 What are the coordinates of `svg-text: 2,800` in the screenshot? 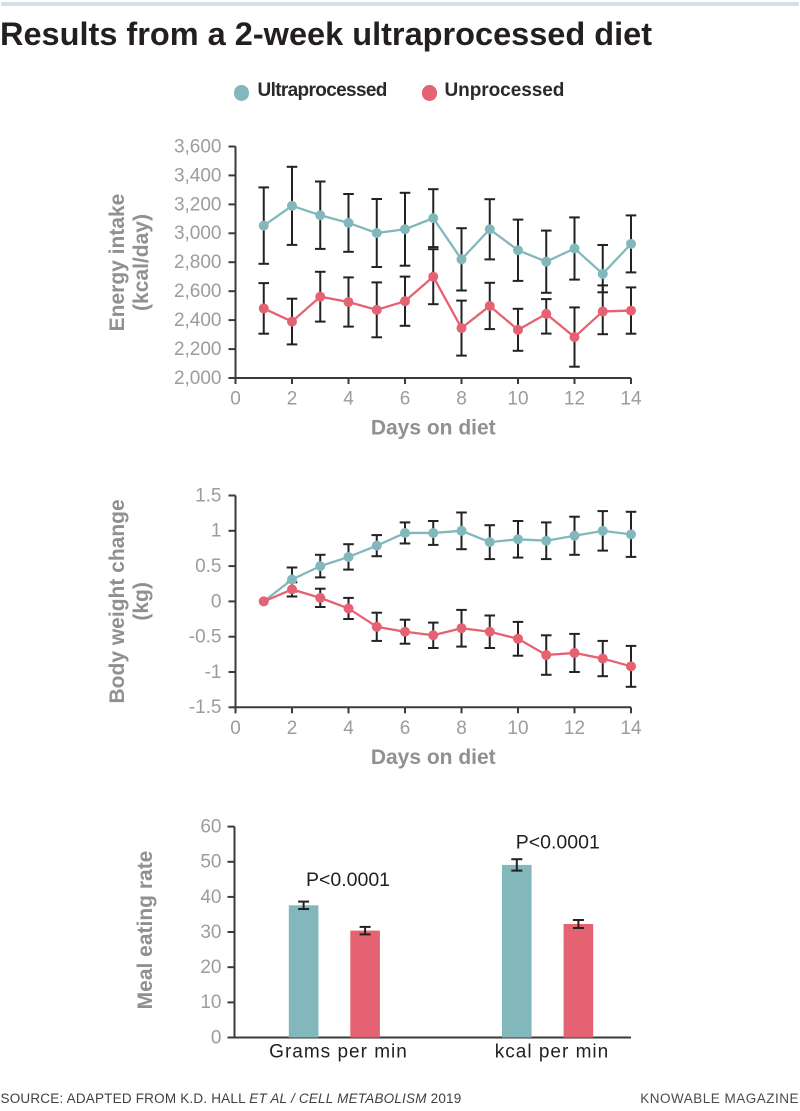 It's located at (198, 262).